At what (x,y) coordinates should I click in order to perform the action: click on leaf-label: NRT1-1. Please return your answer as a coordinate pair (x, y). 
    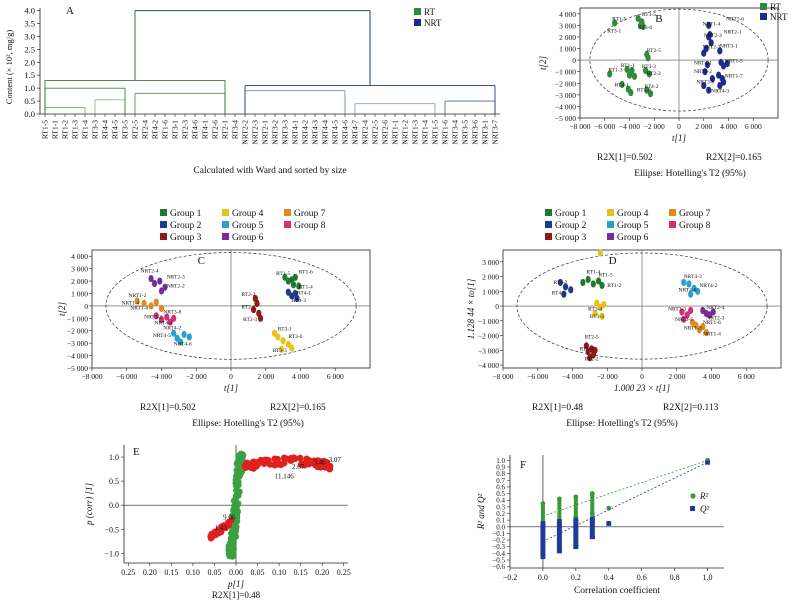
    Looking at the image, I should click on (395, 132).